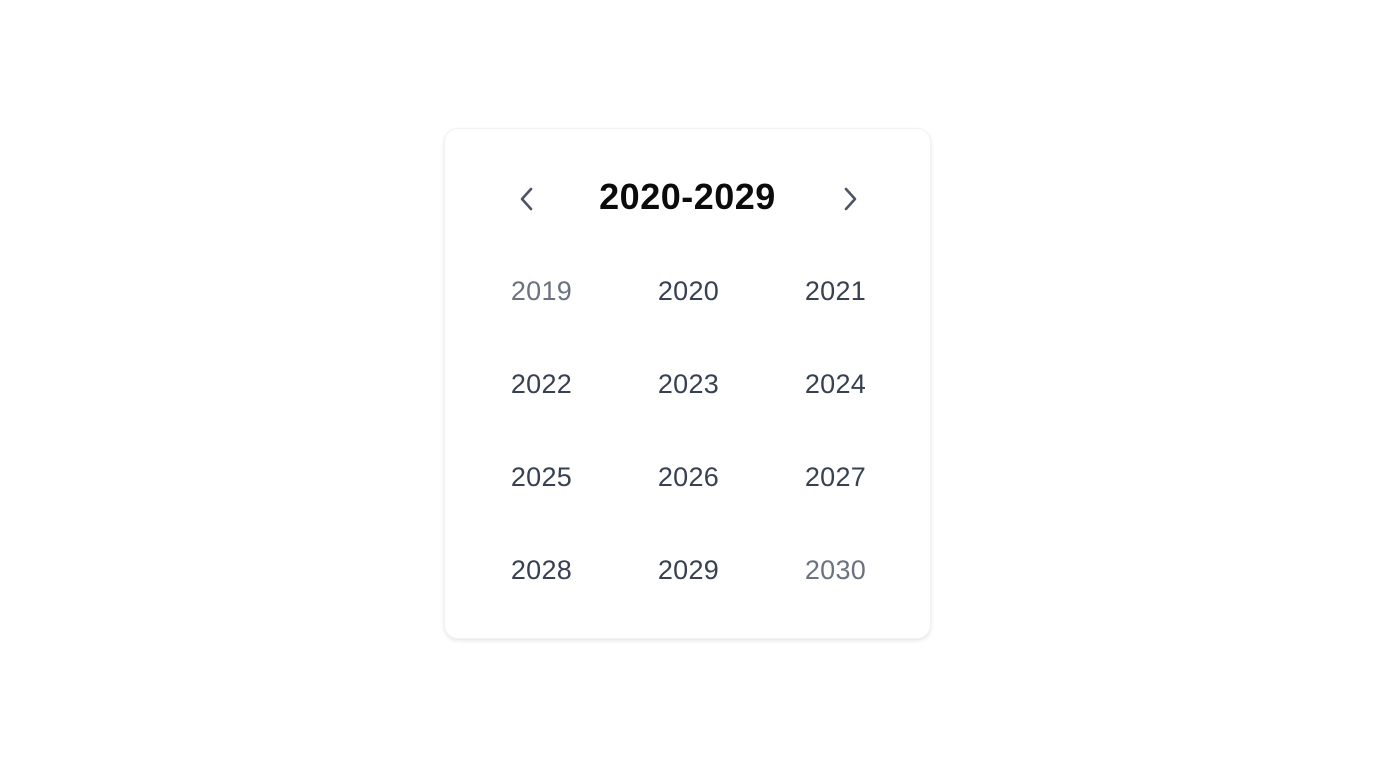  What do you see at coordinates (541, 570) in the screenshot?
I see `year-cell: 2028` at bounding box center [541, 570].